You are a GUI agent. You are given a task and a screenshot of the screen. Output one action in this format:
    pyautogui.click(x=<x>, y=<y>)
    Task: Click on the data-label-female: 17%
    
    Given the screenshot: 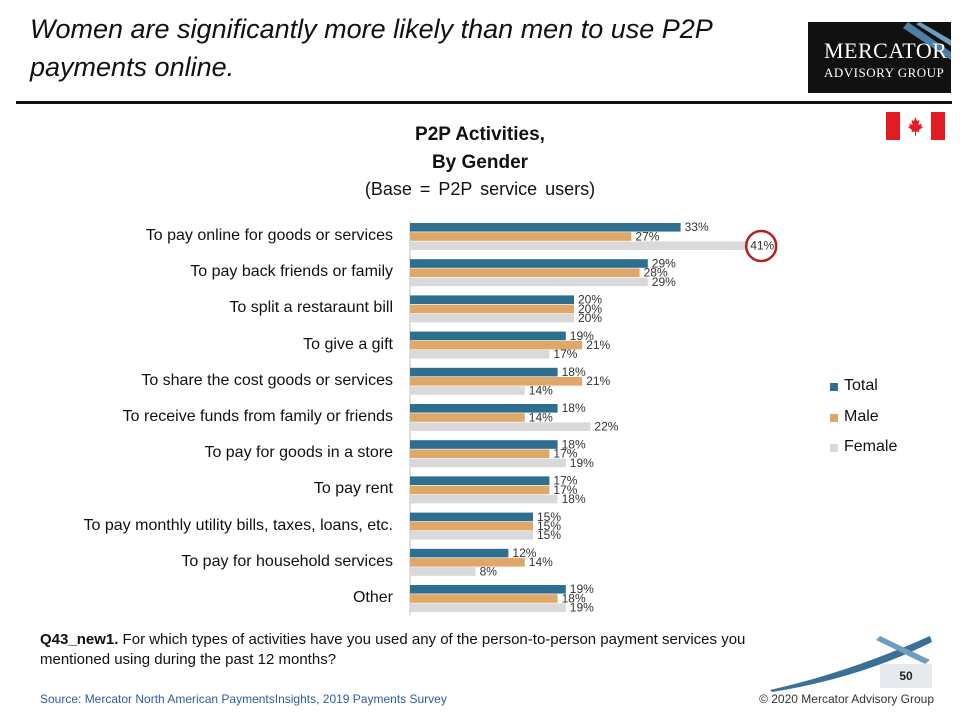 What is the action you would take?
    pyautogui.click(x=565, y=354)
    